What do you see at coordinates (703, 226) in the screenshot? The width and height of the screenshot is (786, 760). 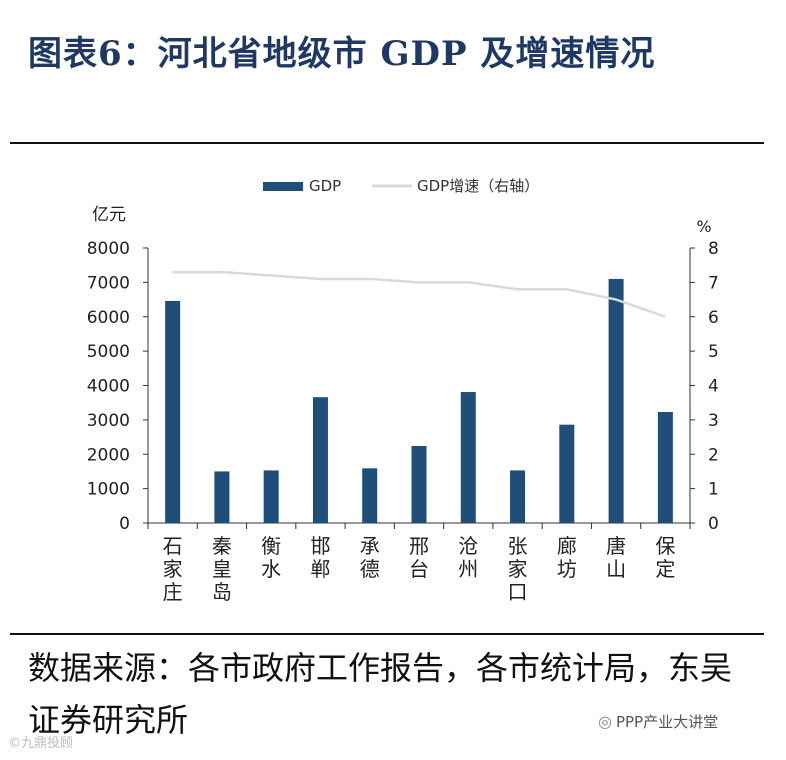 I see `y-axis-right-unit: %` at bounding box center [703, 226].